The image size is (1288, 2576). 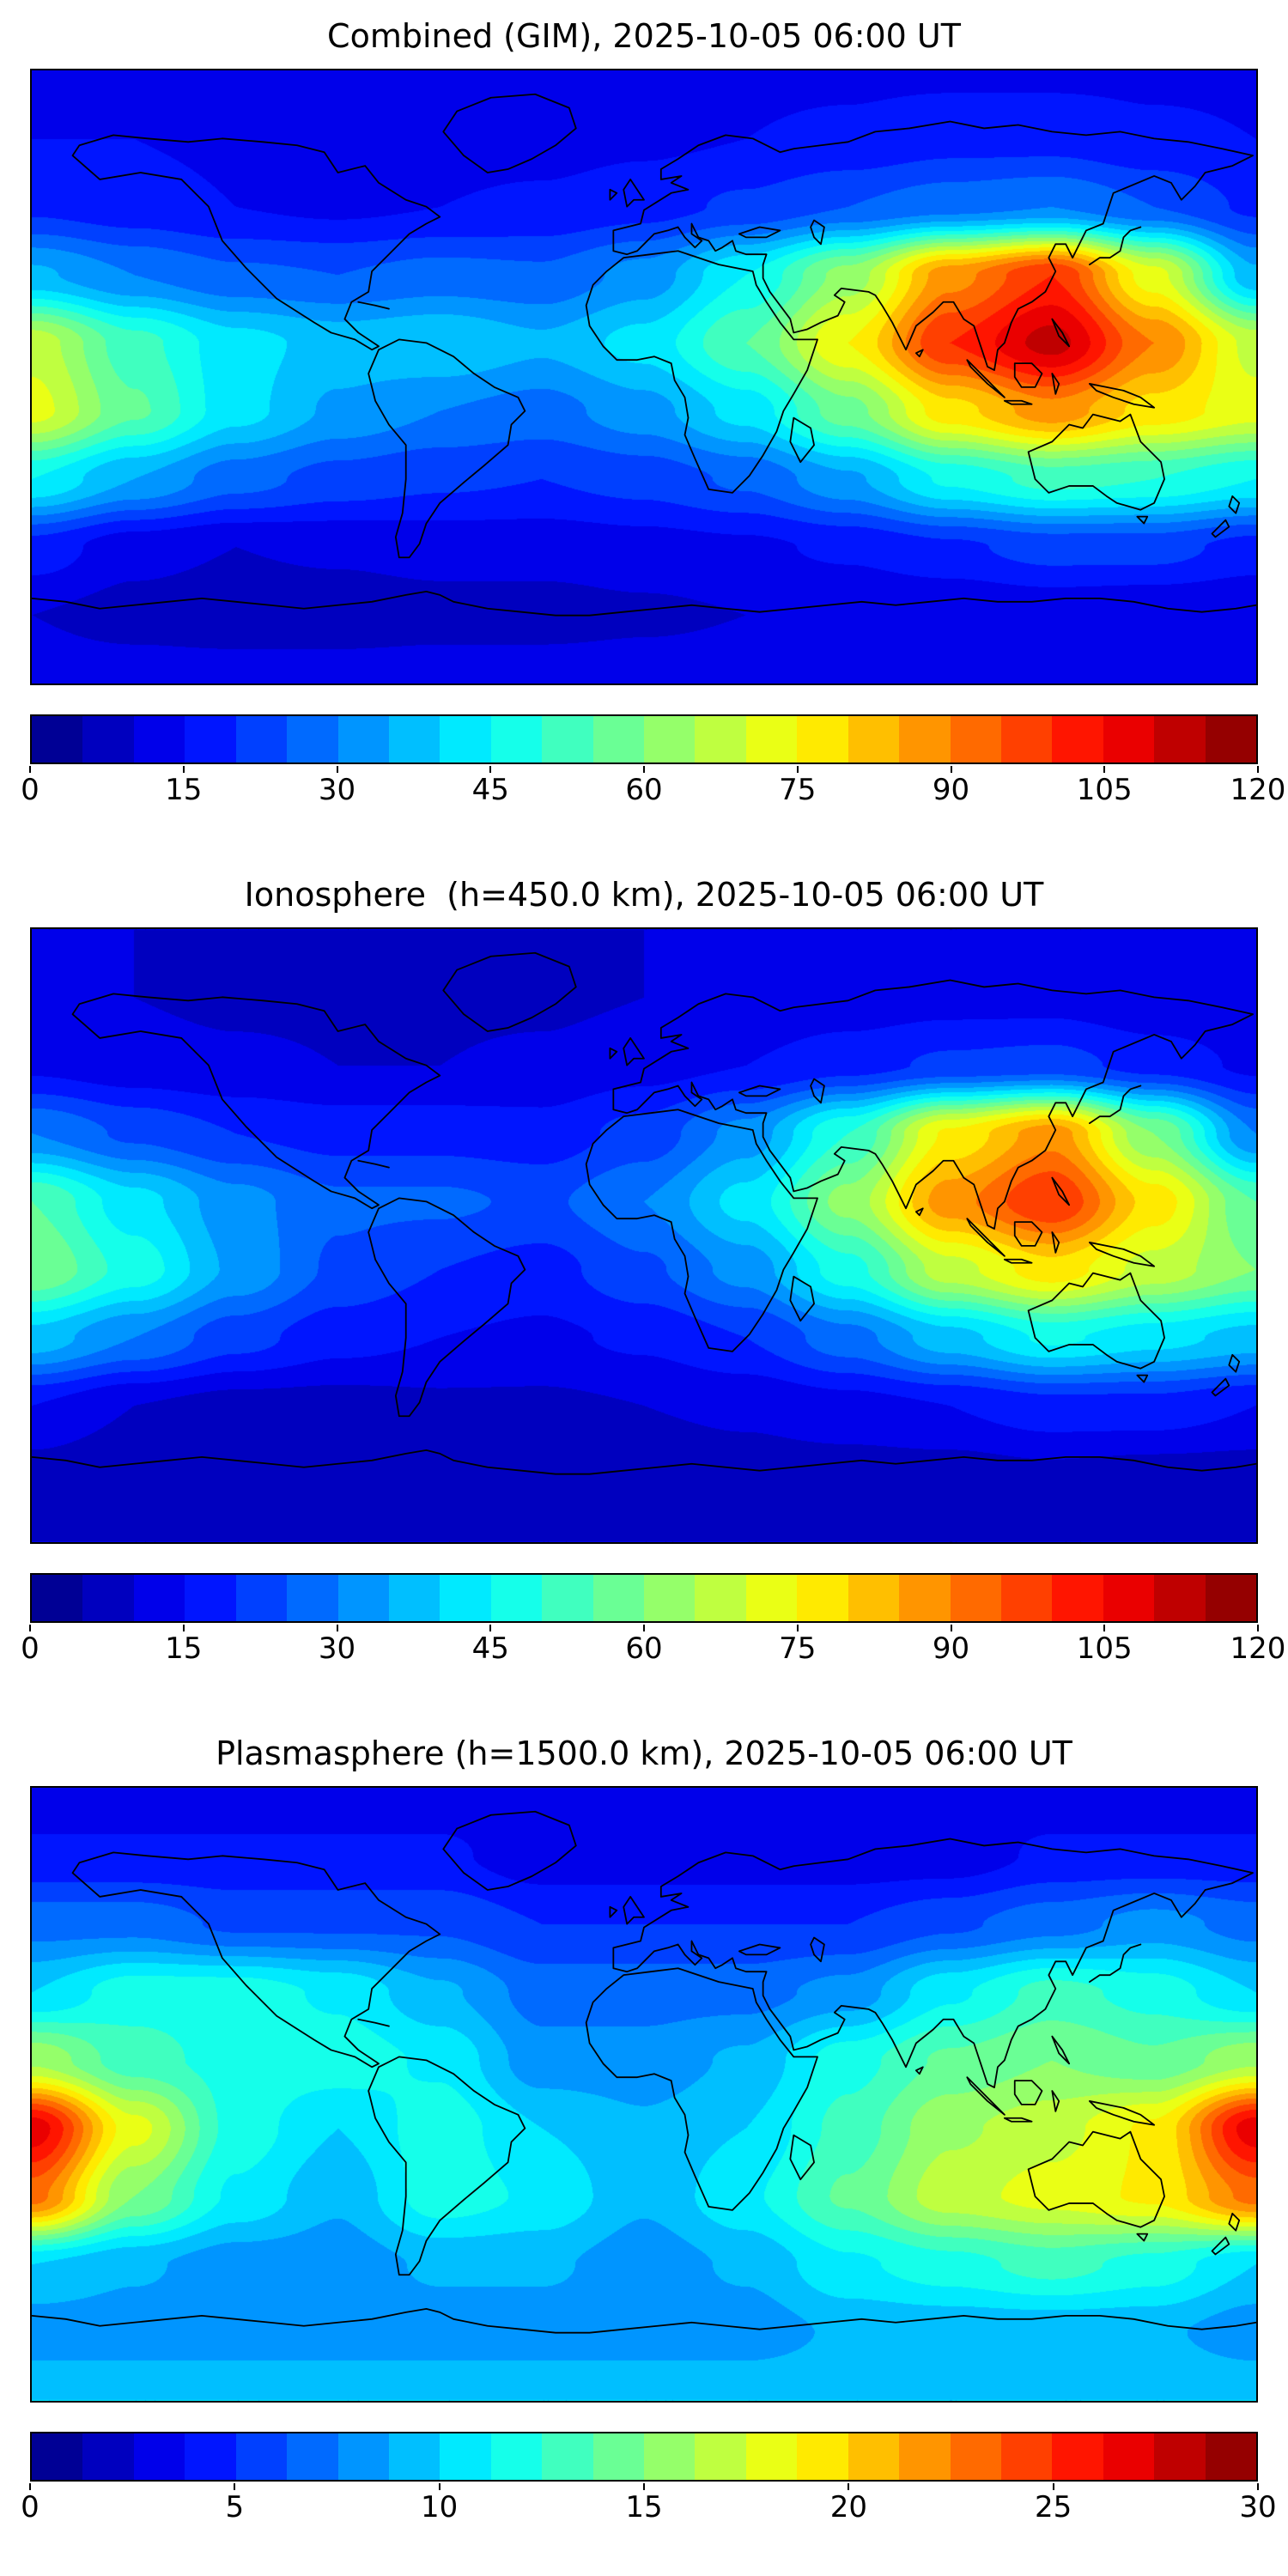 I want to click on colorbar-tick-labels: 0 15 30 45 60 75 90 105 120, so click(x=653, y=788).